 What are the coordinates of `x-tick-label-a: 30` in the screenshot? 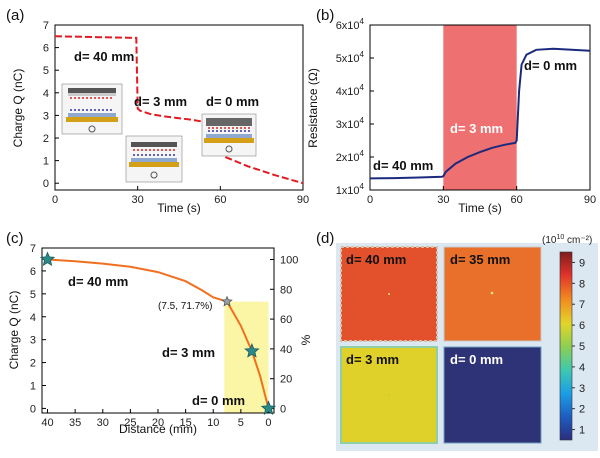 It's located at (138, 200).